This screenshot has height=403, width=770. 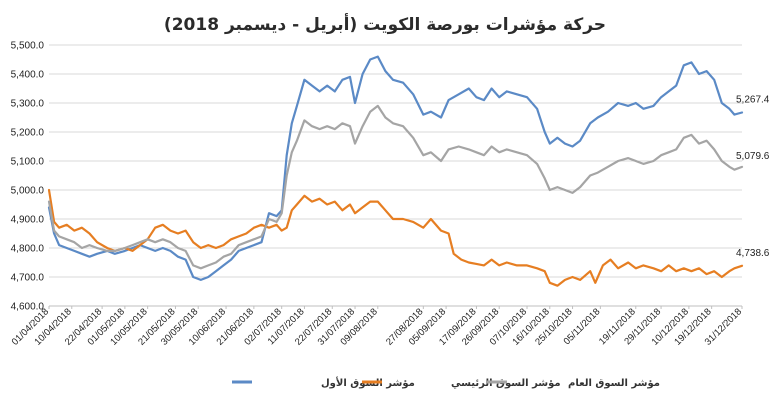 What do you see at coordinates (28, 162) in the screenshot?
I see `y-tick-label: 5,100.0` at bounding box center [28, 162].